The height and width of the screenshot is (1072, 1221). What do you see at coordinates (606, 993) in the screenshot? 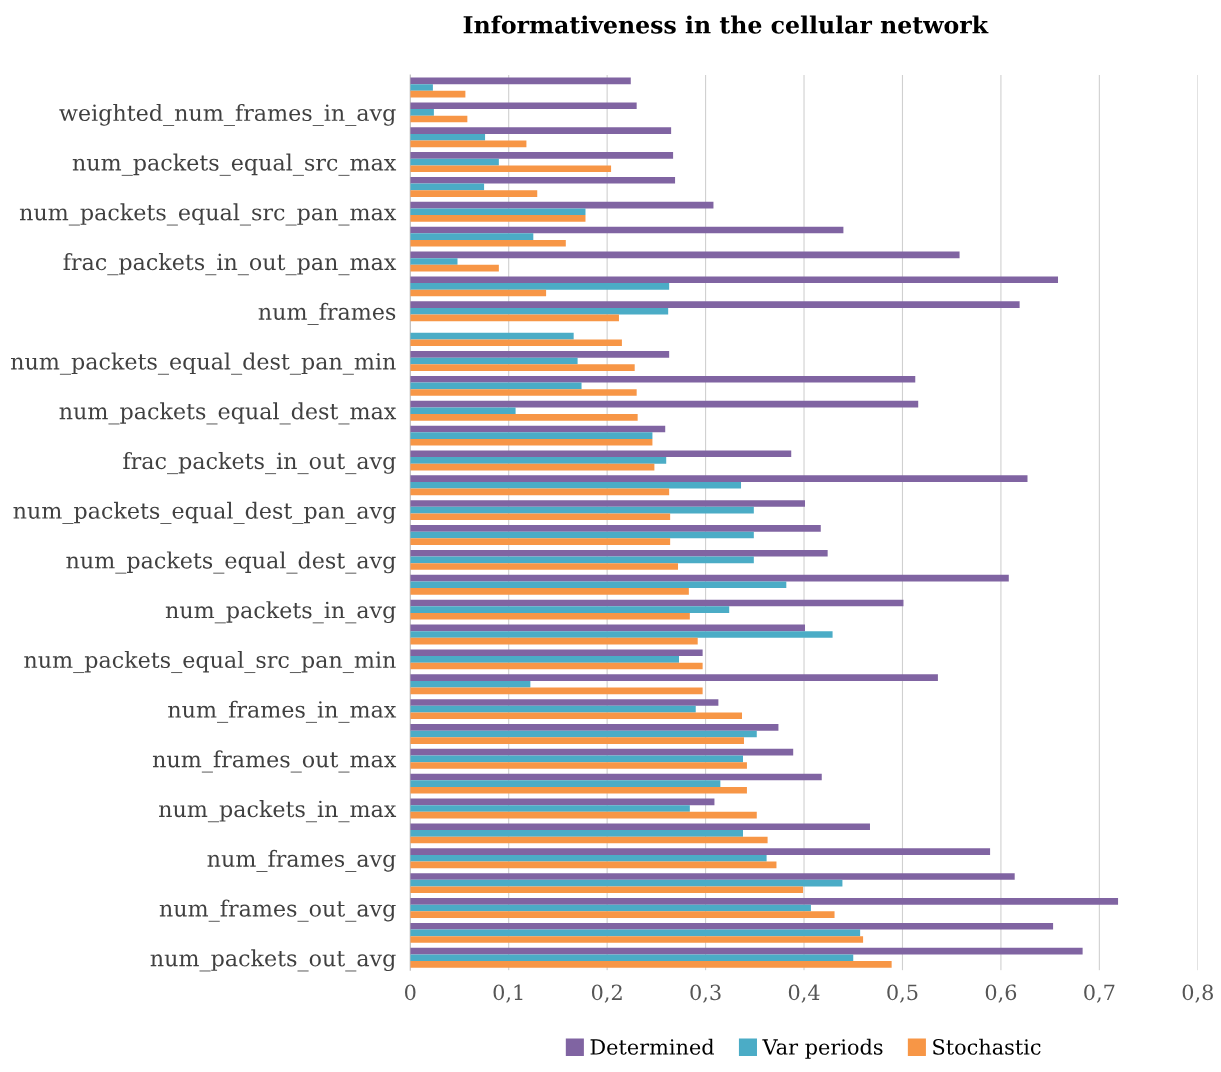
I see `x-tick-label: 0,2` at bounding box center [606, 993].